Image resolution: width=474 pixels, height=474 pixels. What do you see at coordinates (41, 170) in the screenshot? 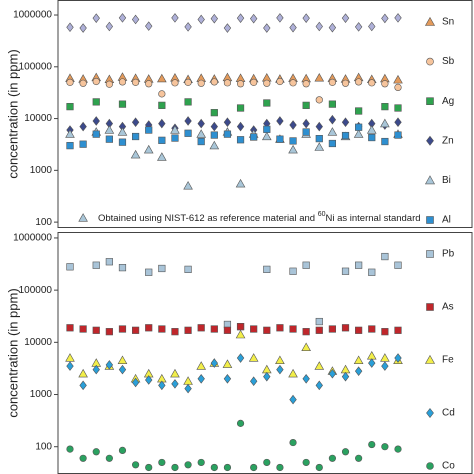
I see `y-tick-label: 1000` at bounding box center [41, 170].